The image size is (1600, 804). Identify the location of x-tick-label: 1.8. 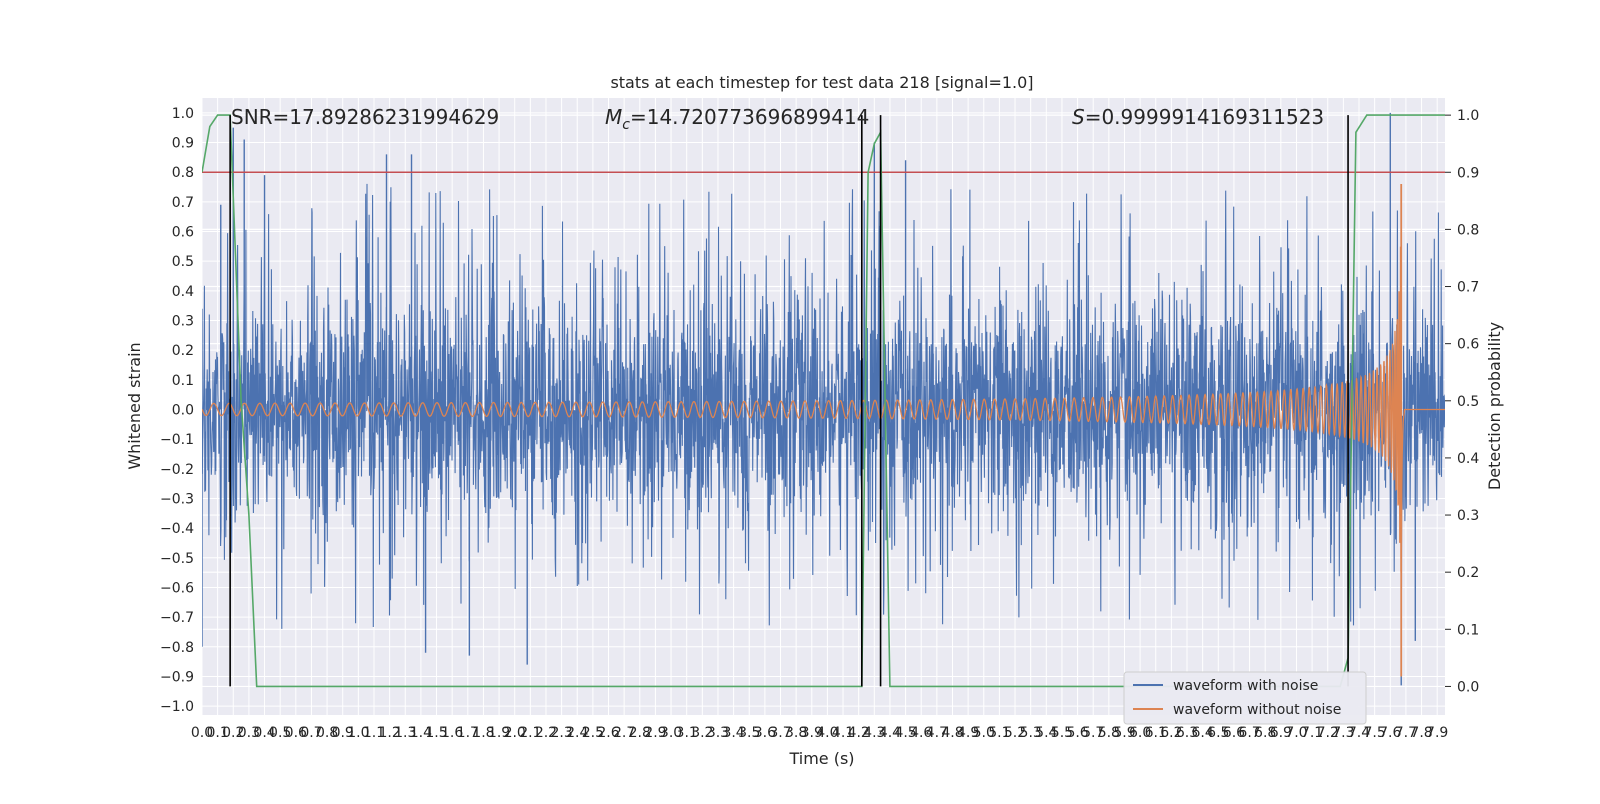
(483, 733).